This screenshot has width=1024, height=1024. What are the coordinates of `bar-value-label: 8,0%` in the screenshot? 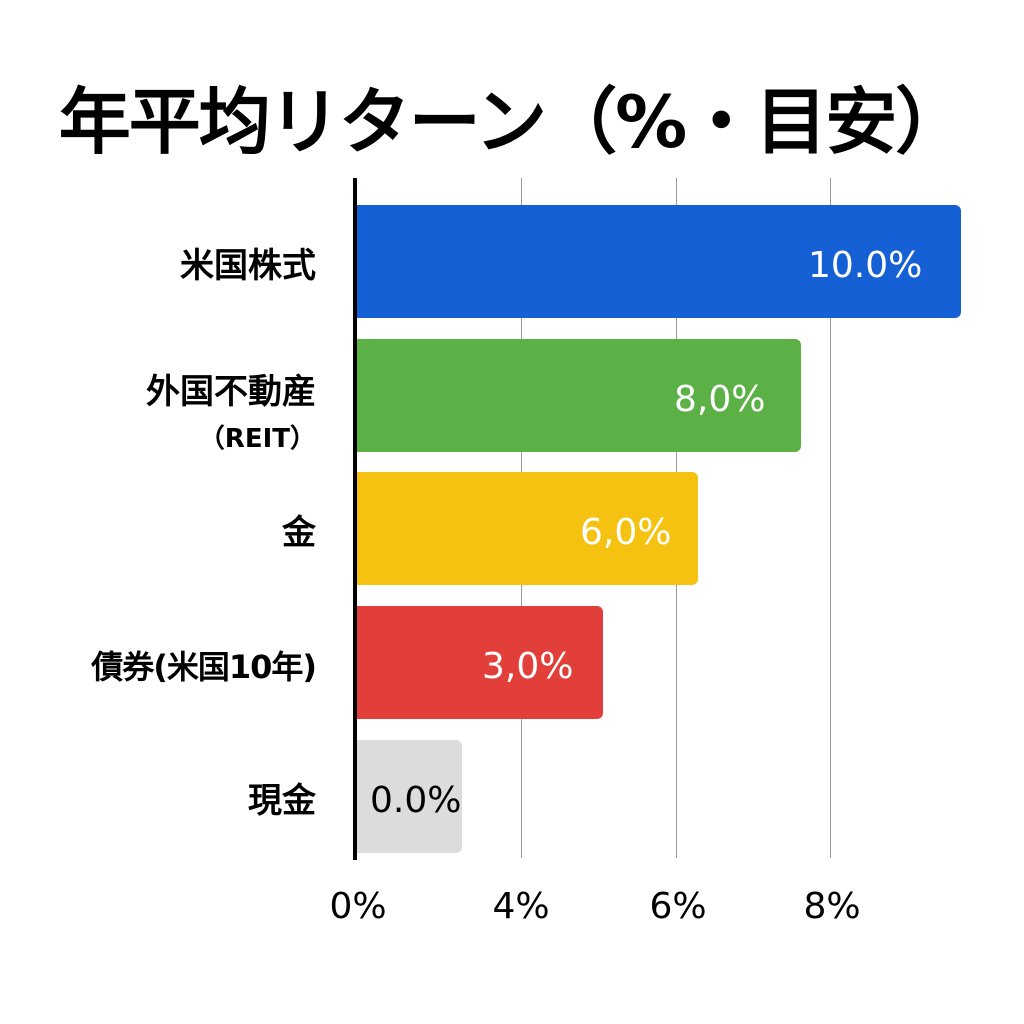 It's located at (720, 399).